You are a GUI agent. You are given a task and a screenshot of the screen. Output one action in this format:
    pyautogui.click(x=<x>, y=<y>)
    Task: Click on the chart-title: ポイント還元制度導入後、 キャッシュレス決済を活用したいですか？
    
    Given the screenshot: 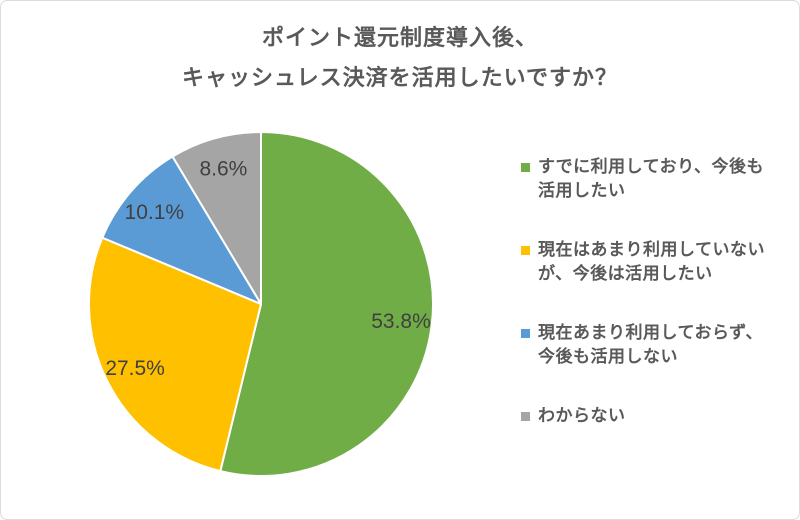 What is the action you would take?
    pyautogui.click(x=400, y=57)
    